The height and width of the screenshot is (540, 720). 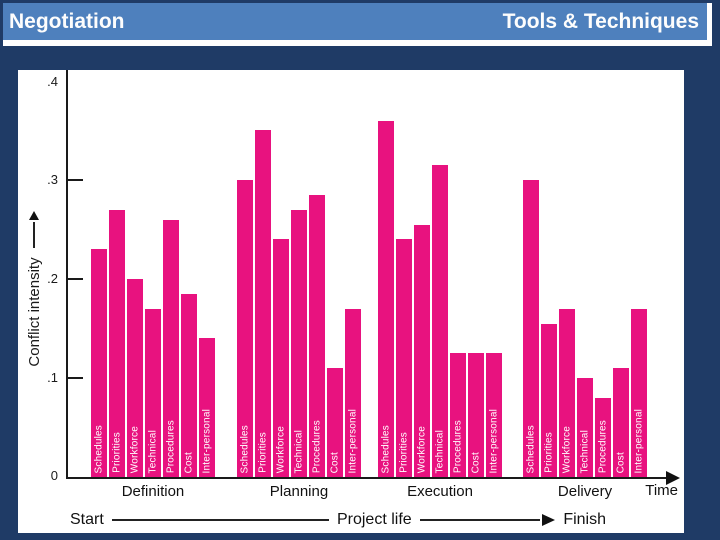 I want to click on bar-execution-workforce: Workforce, so click(x=422, y=351).